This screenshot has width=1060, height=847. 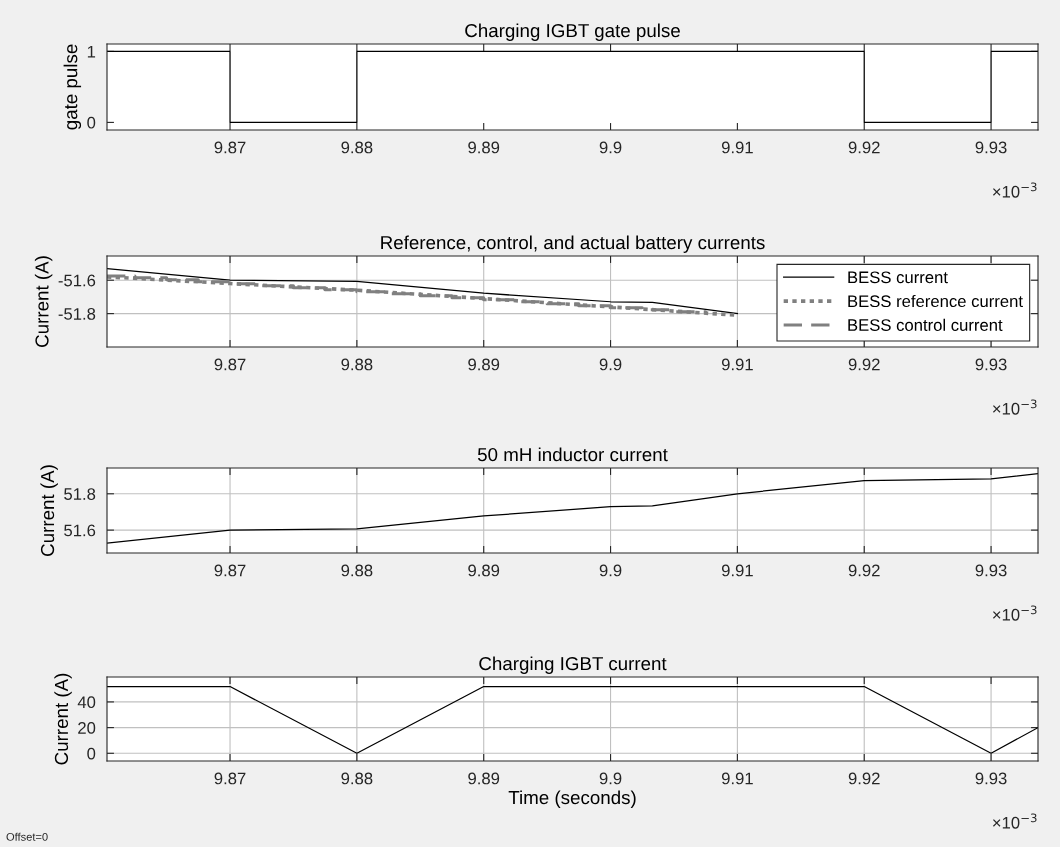 What do you see at coordinates (898, 277) in the screenshot?
I see `legend-label: BESS current` at bounding box center [898, 277].